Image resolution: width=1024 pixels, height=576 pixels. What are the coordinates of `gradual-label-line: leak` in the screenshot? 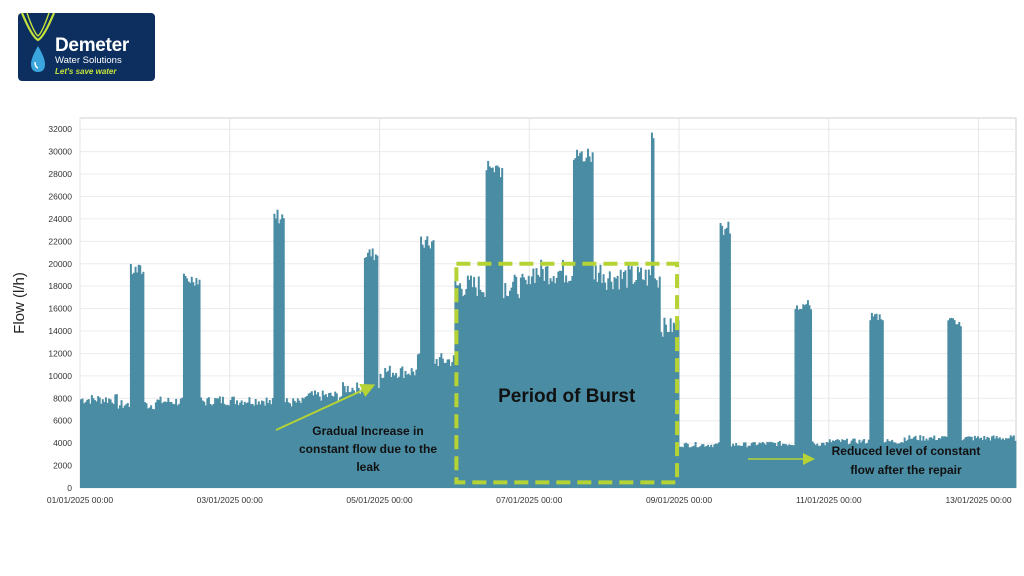 It's located at (368, 467).